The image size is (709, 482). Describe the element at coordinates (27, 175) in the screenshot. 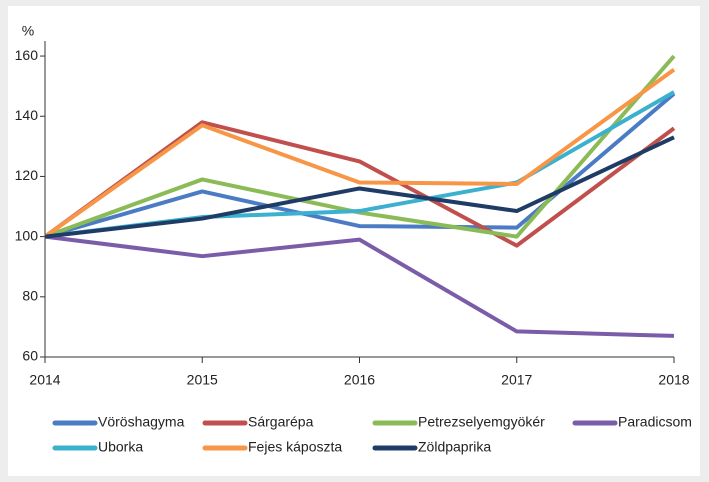

I see `y-tick-label: 120` at that location.